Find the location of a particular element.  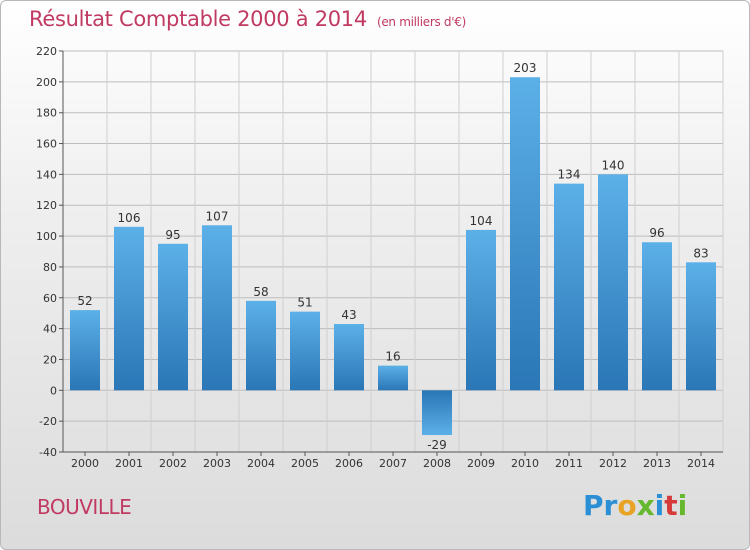

data-label: 43 is located at coordinates (348, 315).